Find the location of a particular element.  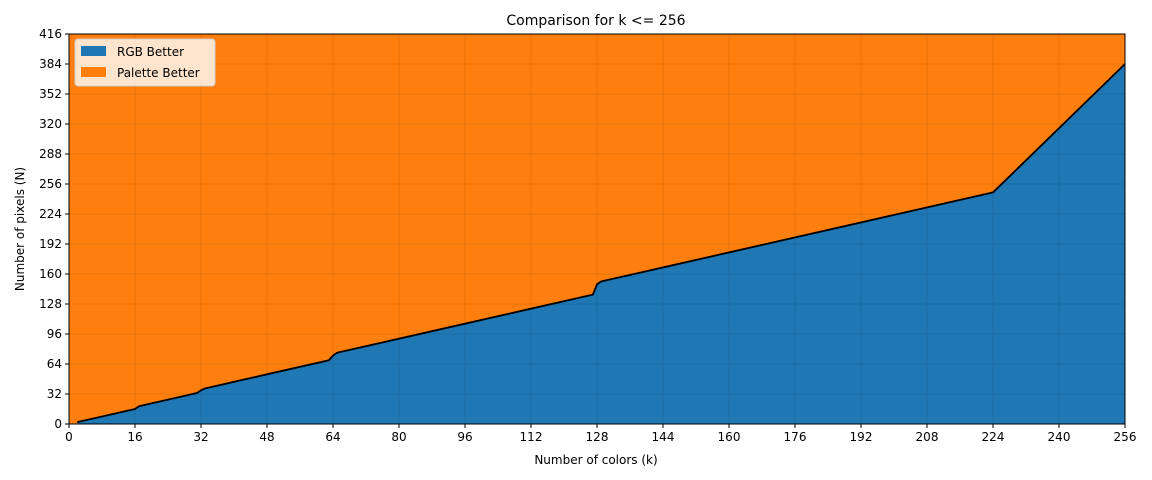

y-tick-label: 320 is located at coordinates (50, 124).